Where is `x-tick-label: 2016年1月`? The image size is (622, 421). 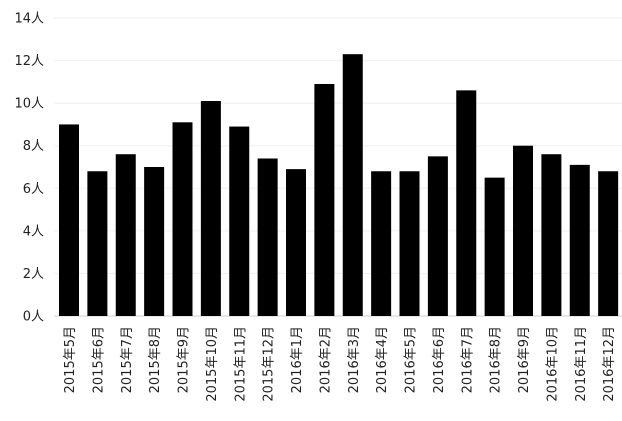 x-tick-label: 2016年1月 is located at coordinates (297, 359).